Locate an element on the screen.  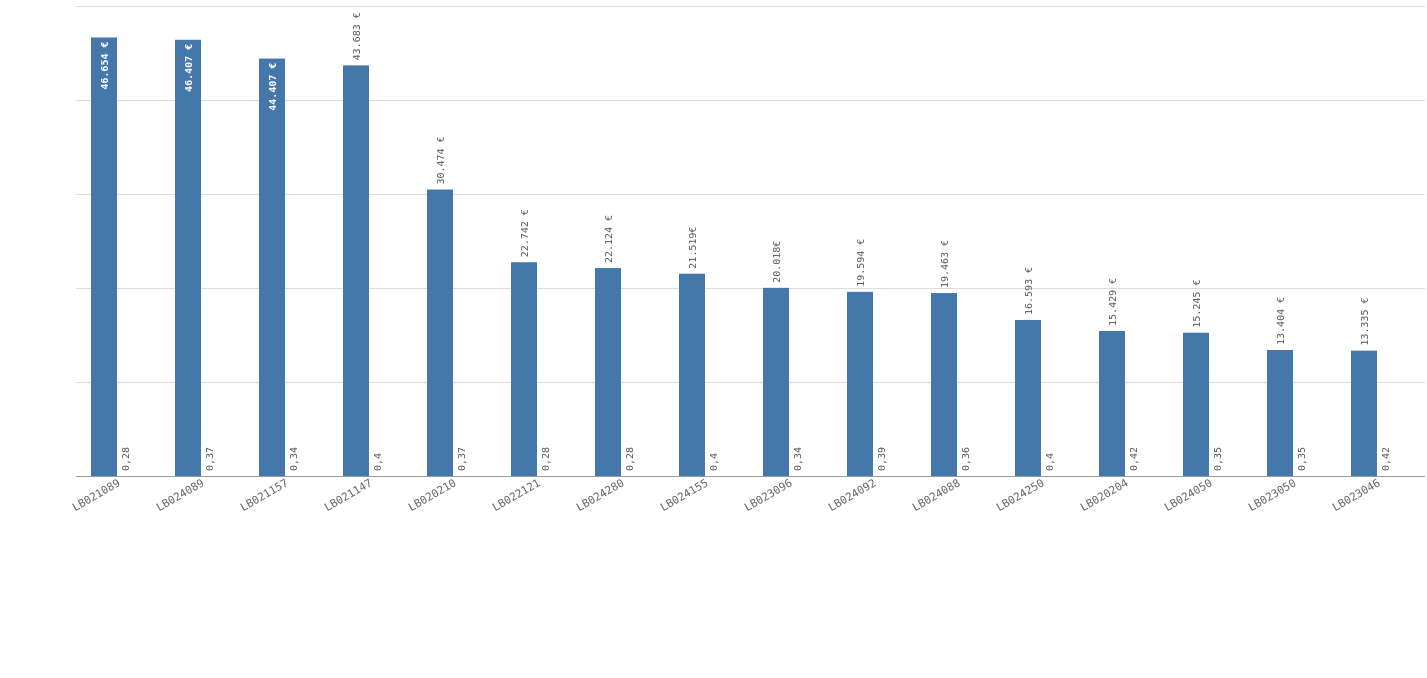
x-tick-label: LB024280 is located at coordinates (600, 495).